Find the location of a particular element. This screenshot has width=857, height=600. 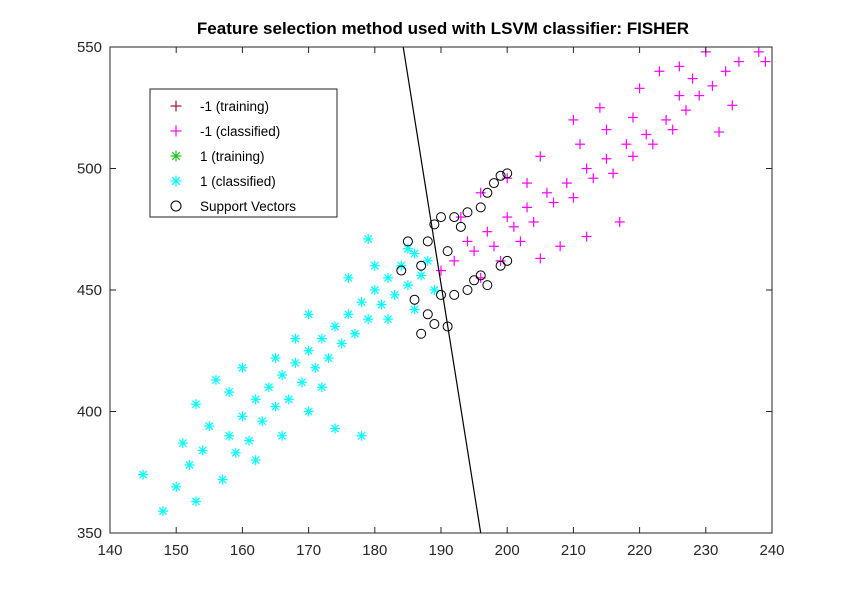

point-1-classified-51-d2 is located at coordinates (255, 460).